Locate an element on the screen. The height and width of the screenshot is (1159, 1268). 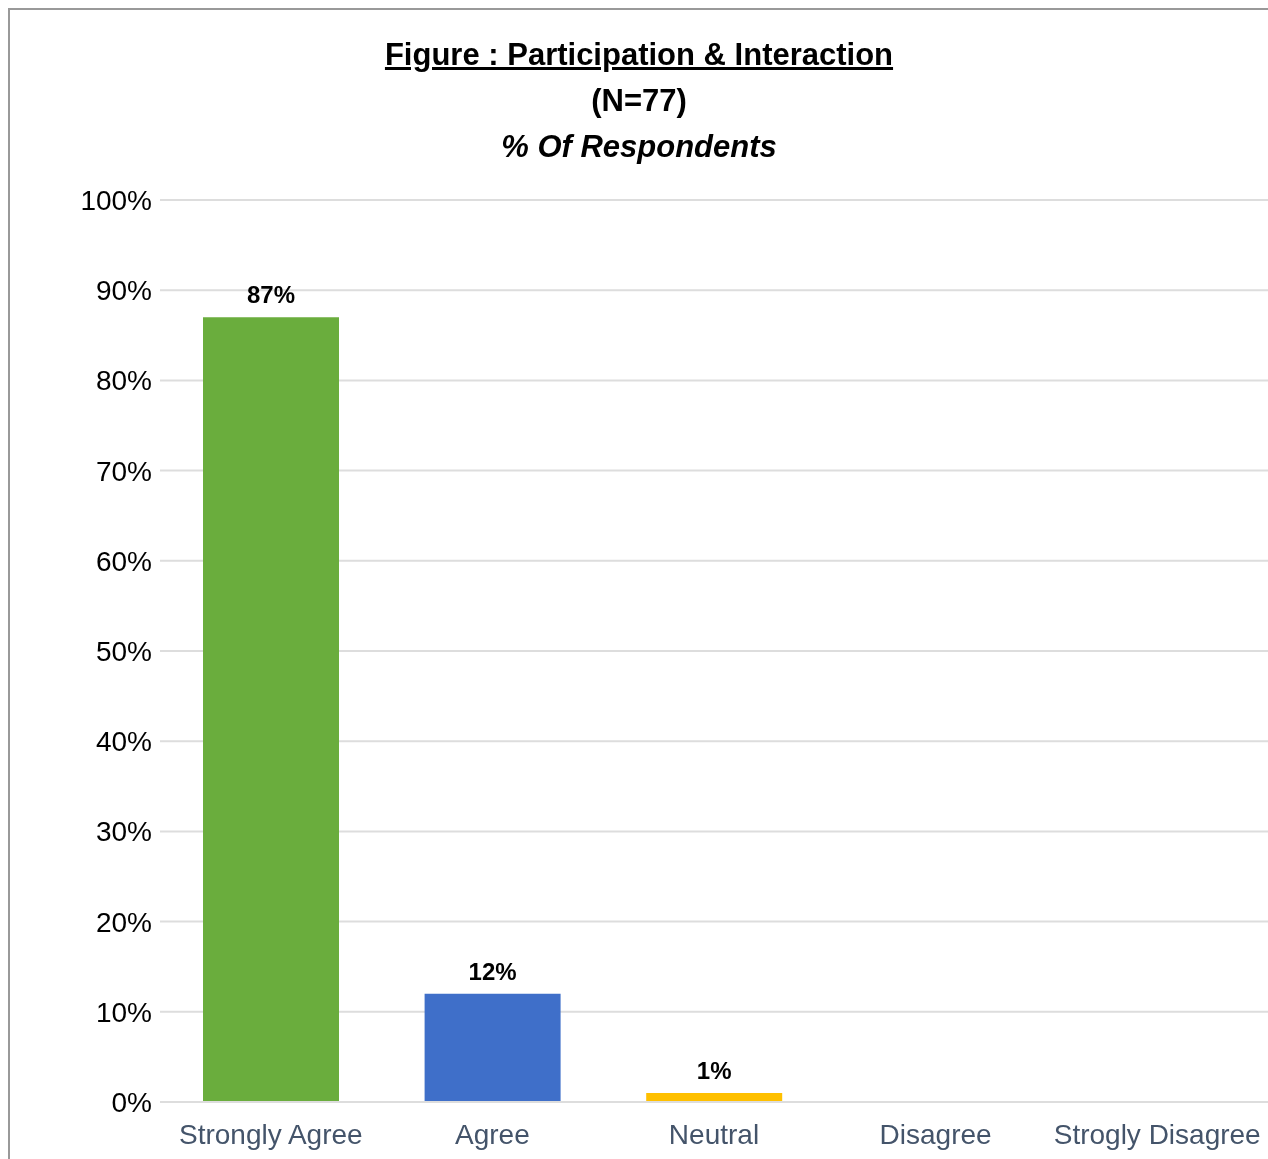
chart-title: Figure : Participation & Interaction is located at coordinates (639, 55).